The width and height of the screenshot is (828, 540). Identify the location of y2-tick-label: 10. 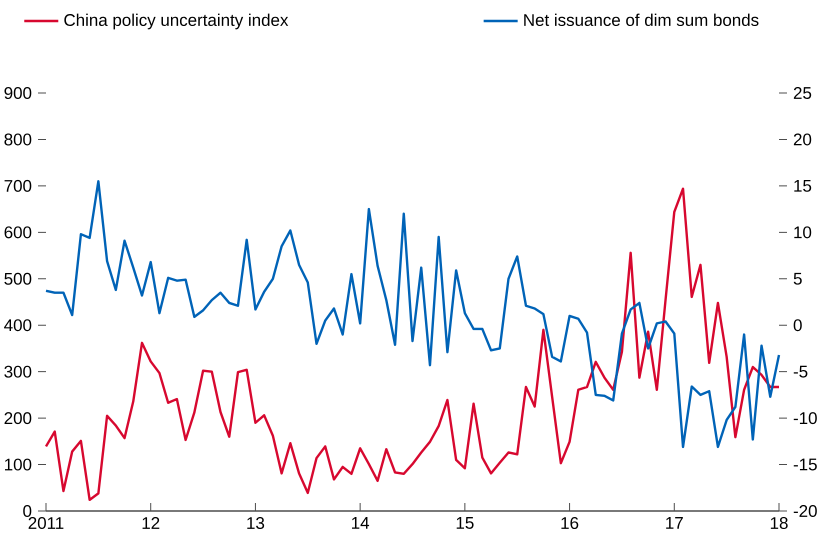
(803, 232).